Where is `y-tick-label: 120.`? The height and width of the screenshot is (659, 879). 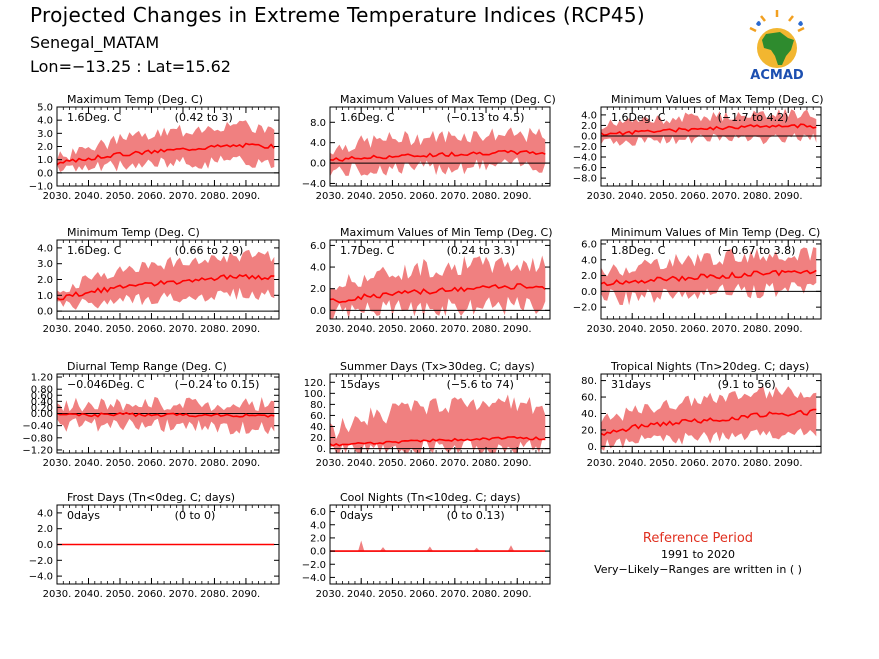 y-tick-label: 120. is located at coordinates (315, 383).